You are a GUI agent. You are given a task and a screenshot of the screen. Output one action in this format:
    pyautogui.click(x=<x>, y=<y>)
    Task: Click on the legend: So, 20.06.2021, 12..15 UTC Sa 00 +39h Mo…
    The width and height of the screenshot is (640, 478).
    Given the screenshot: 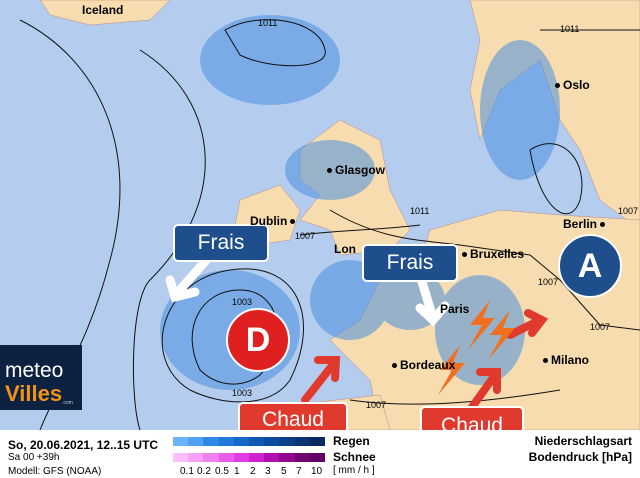 What is the action you would take?
    pyautogui.click(x=320, y=454)
    